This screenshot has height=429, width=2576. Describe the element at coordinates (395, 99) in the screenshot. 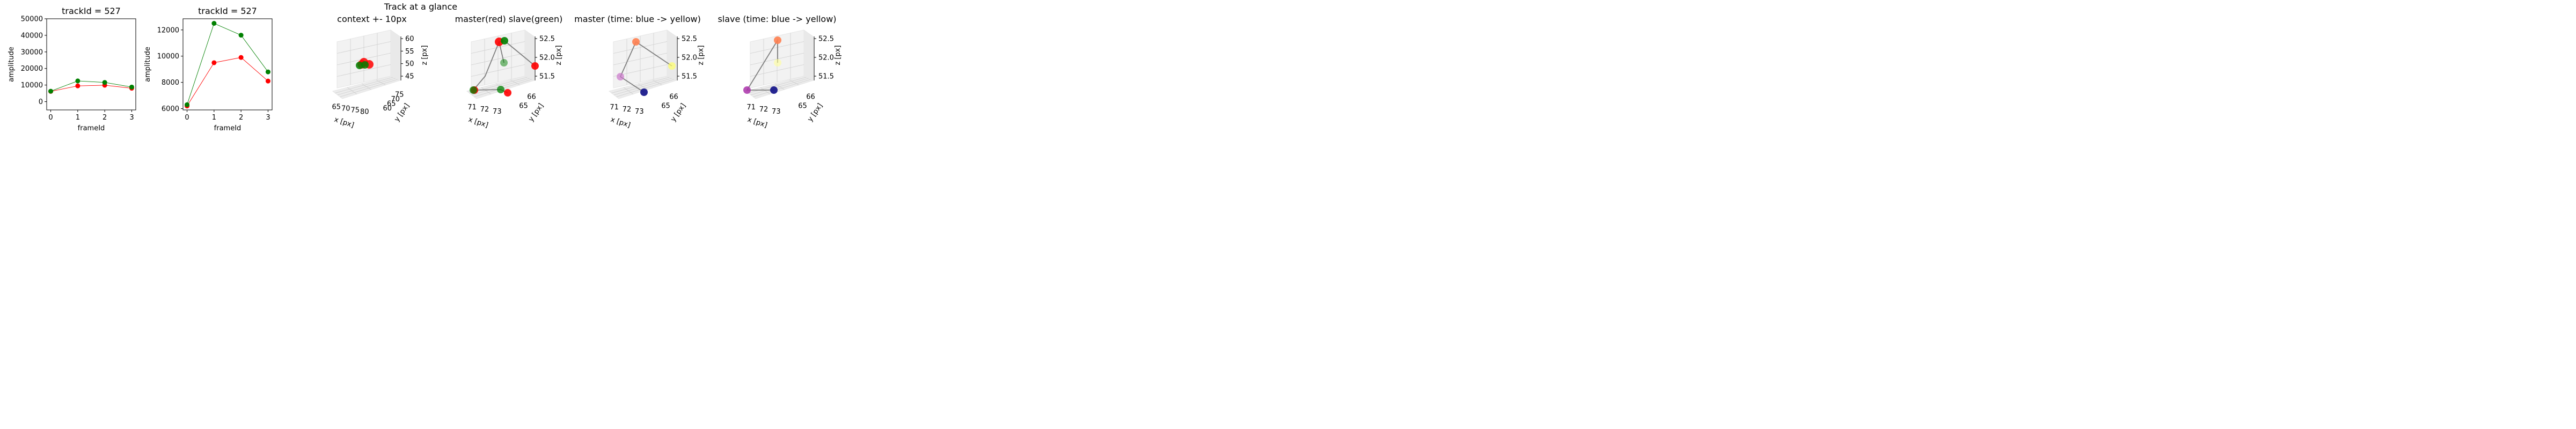

I see `y-tick-label: 70` at that location.